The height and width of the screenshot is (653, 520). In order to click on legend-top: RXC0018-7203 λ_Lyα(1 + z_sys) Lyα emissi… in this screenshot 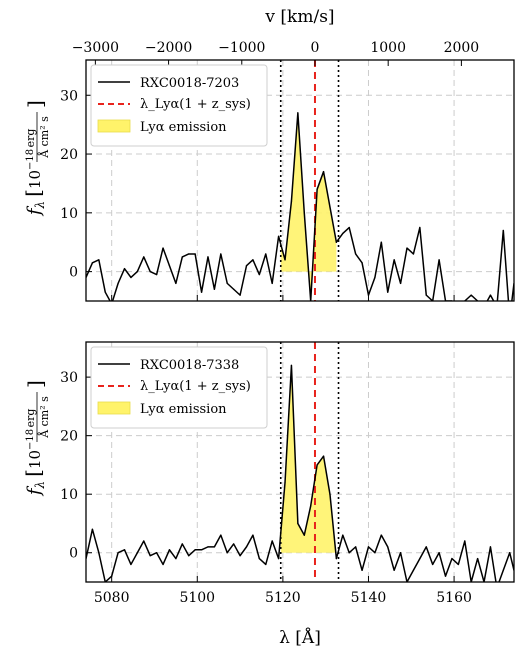, I will do `click(179, 105)`.